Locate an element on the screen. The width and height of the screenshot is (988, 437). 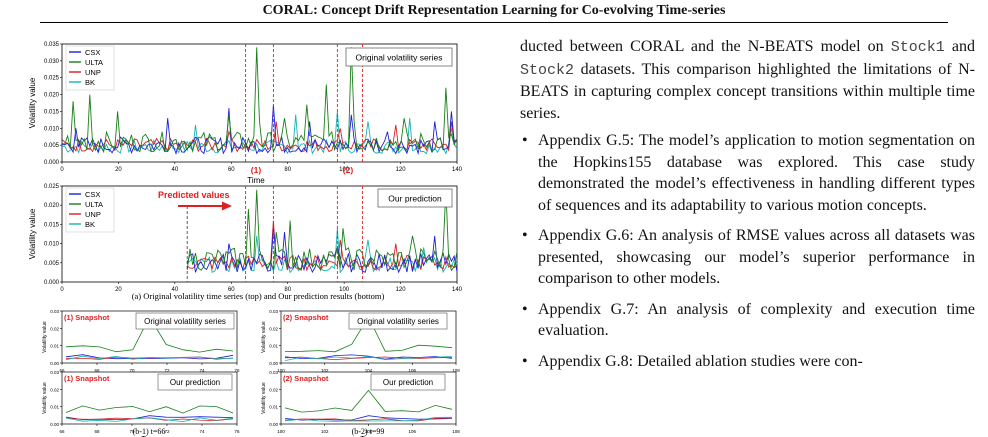
panel-original-y-tick-label: 0.005 is located at coordinates (52, 146).